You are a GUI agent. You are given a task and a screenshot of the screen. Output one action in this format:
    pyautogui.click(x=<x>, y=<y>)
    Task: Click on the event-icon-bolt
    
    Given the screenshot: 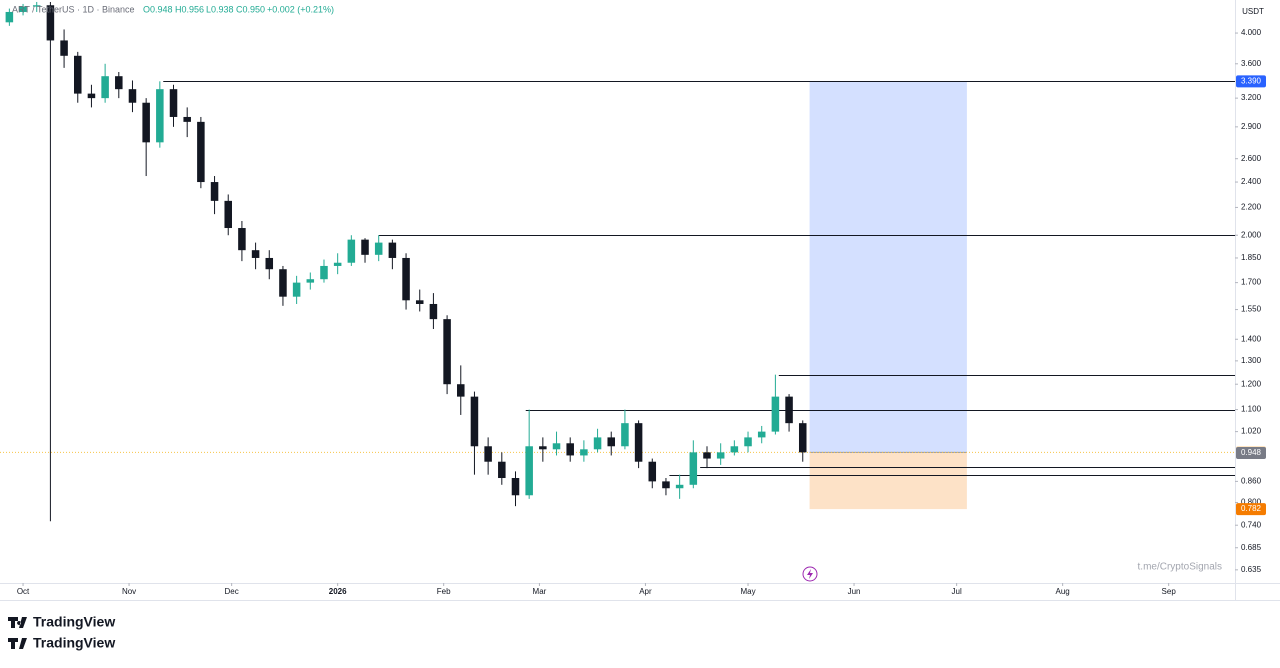 What is the action you would take?
    pyautogui.click(x=810, y=574)
    